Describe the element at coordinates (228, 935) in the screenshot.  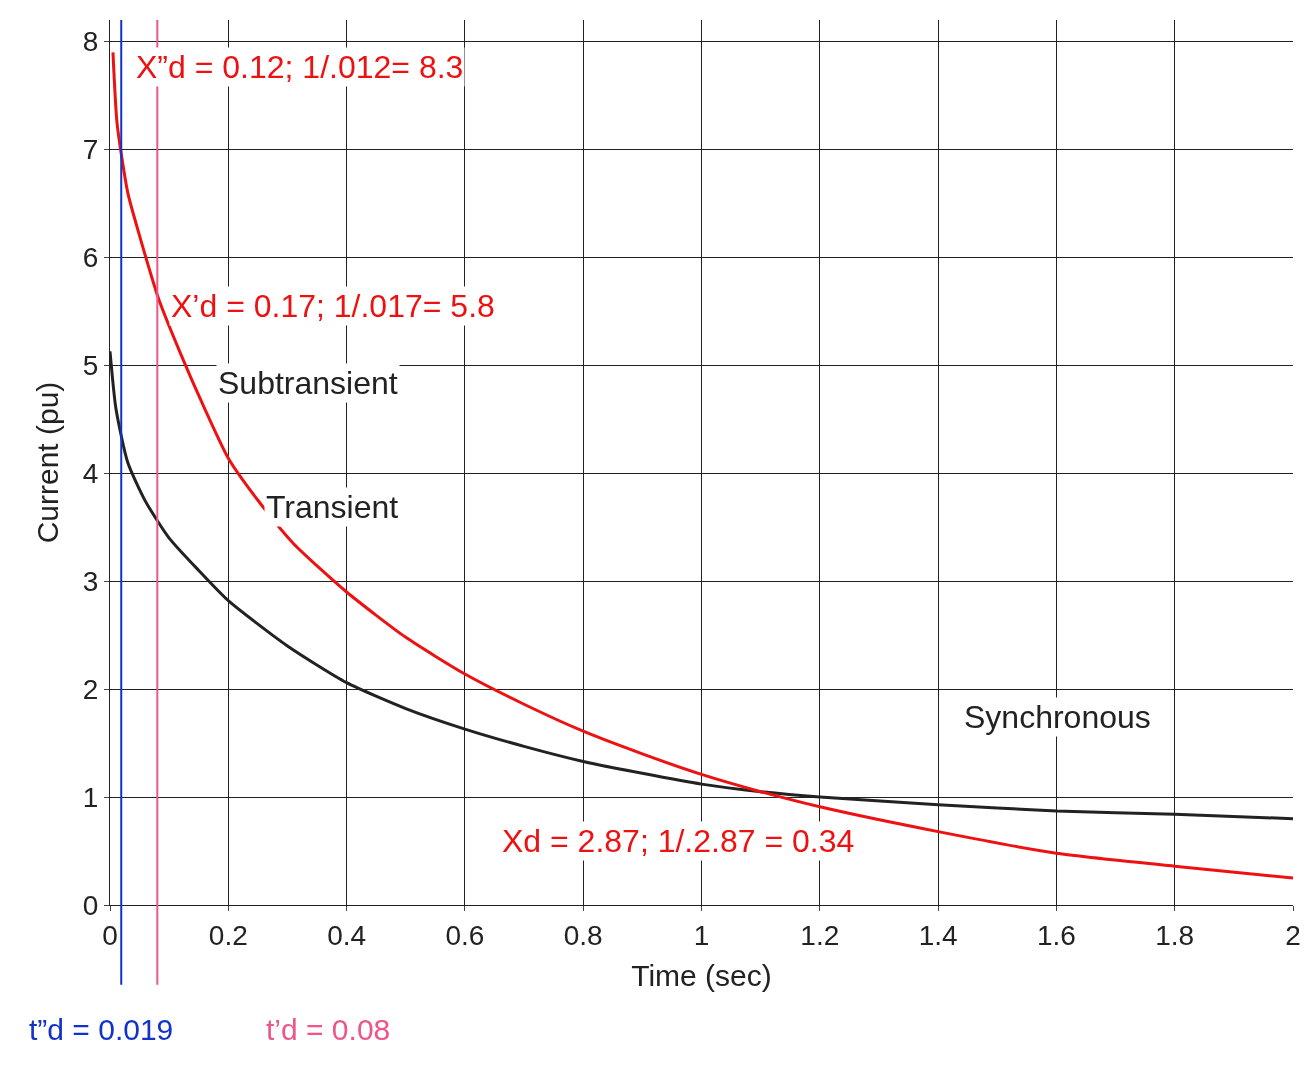
I see `x-tick-label: 0.2` at that location.